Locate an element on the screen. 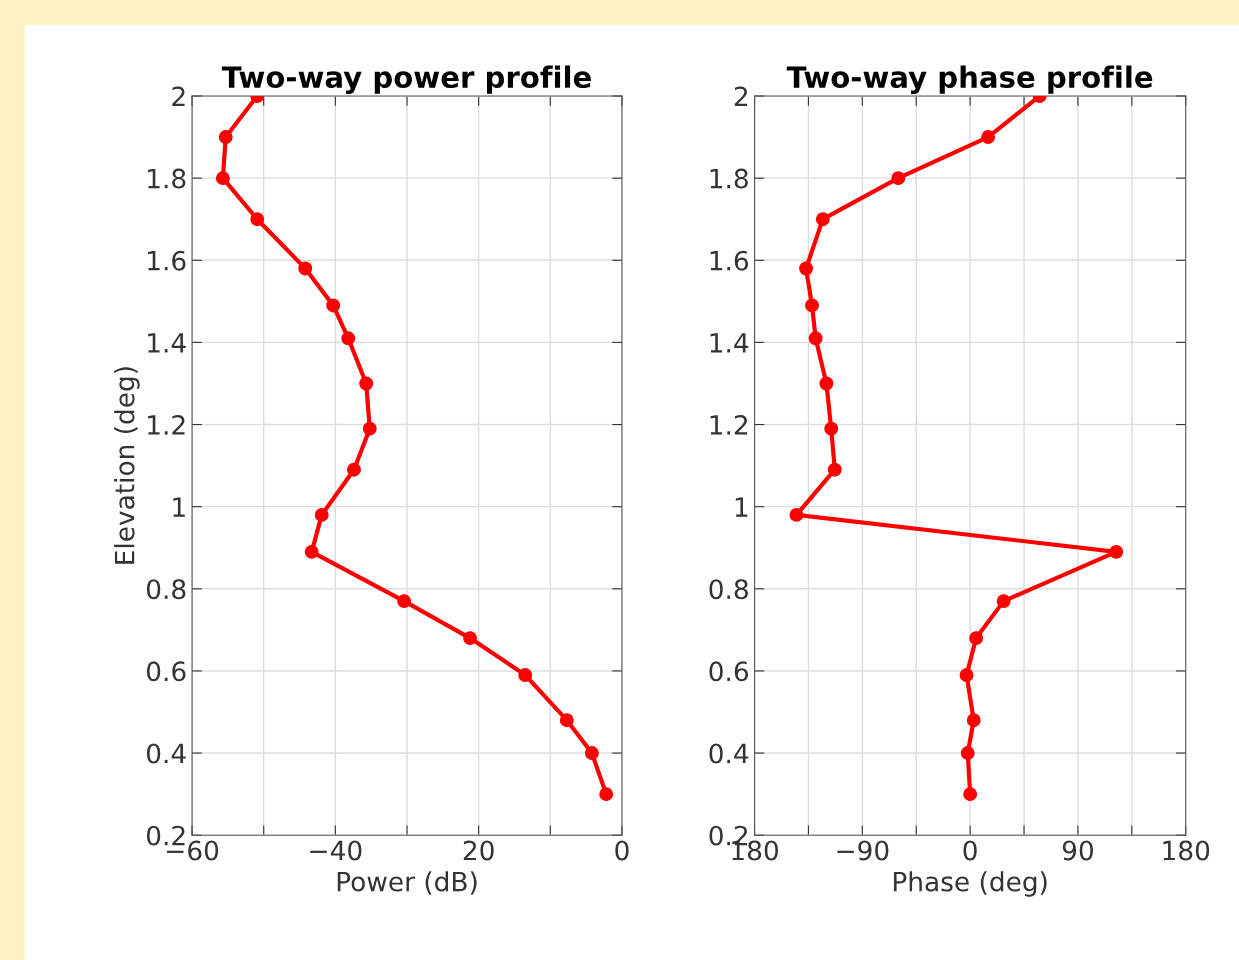 The image size is (1239, 960). chart-title: Two-way phase profile is located at coordinates (969, 79).